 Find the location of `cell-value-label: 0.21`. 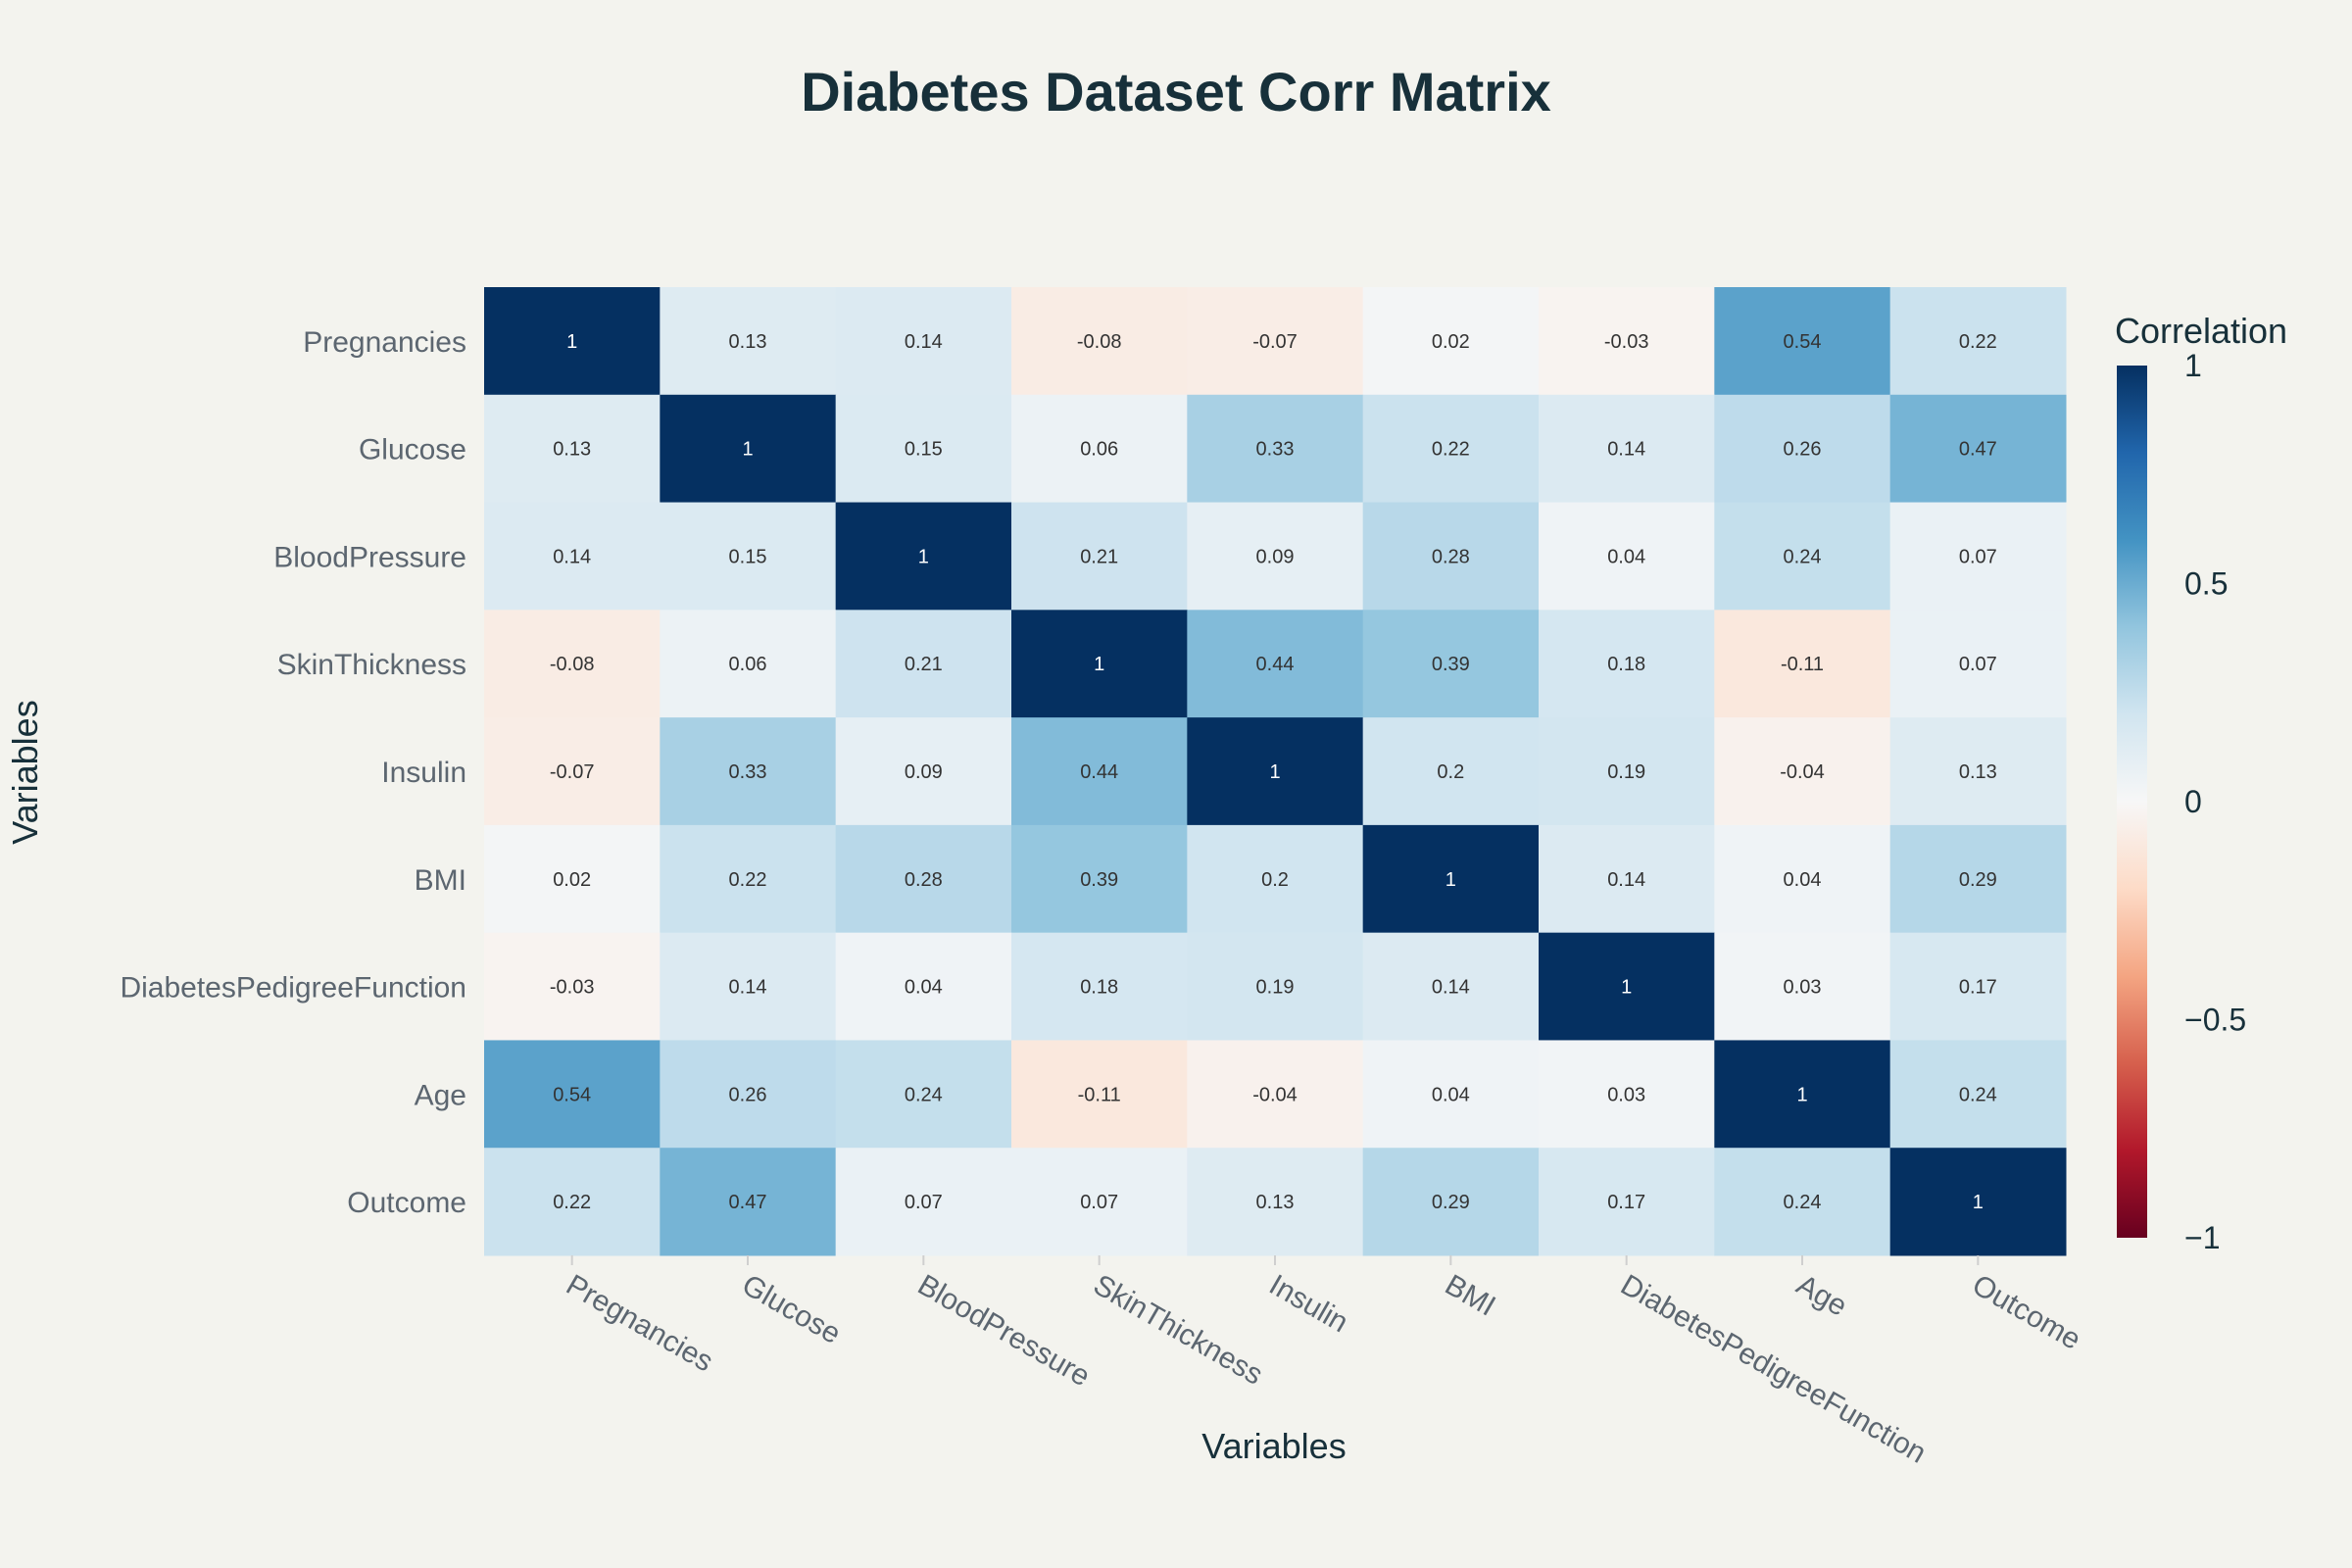

cell-value-label: 0.21 is located at coordinates (924, 664).